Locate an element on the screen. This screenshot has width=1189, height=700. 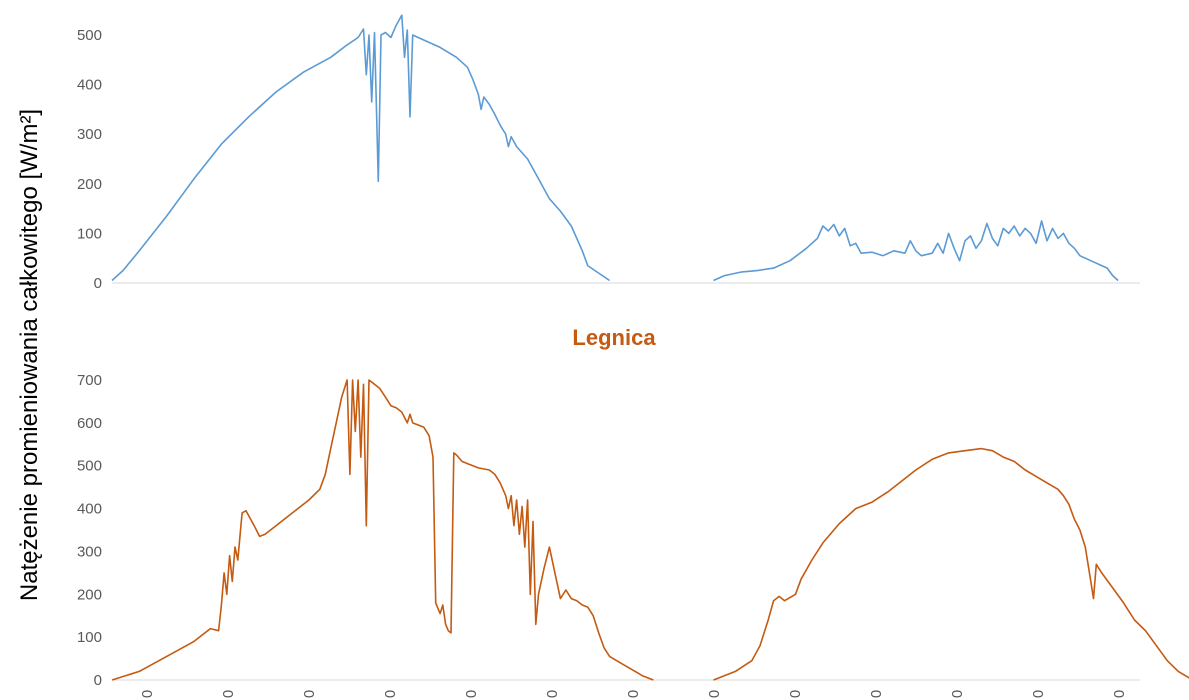
bottom-y-tick-label: 300 is located at coordinates (89, 551).